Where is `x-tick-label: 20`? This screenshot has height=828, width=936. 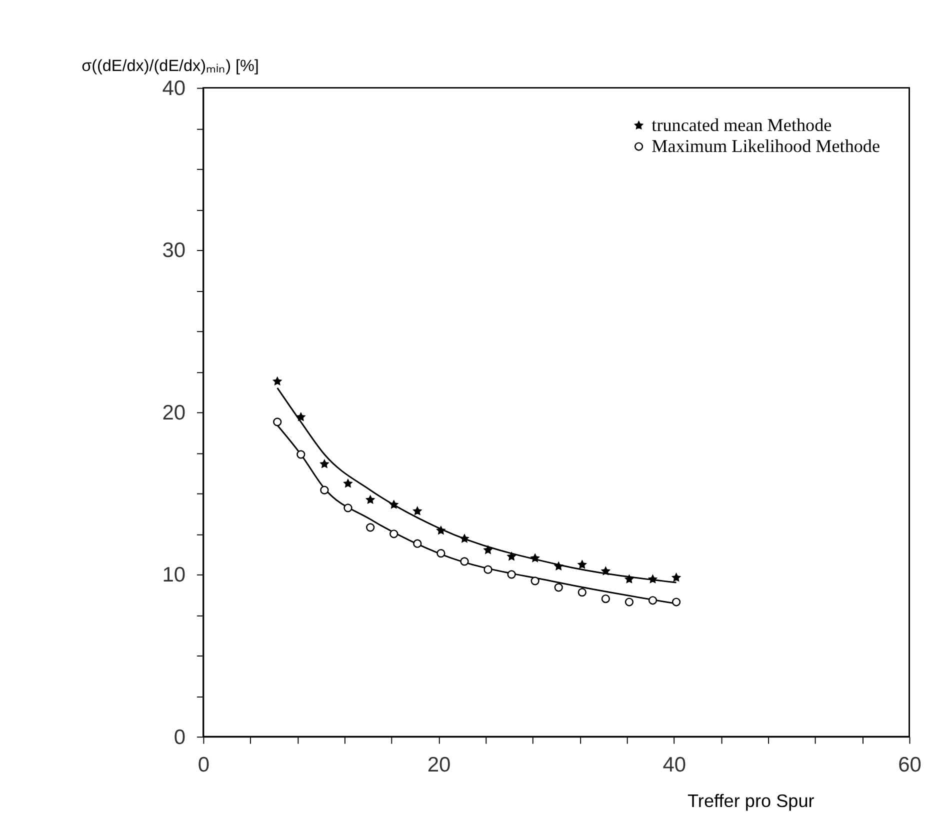
x-tick-label: 20 is located at coordinates (439, 764).